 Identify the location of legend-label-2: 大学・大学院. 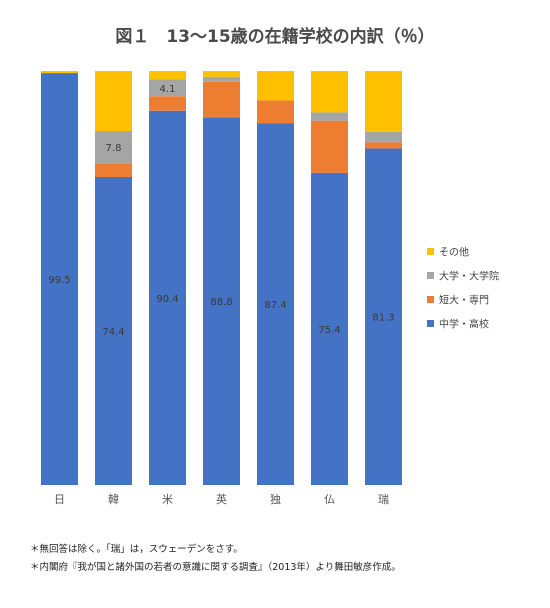
(469, 276).